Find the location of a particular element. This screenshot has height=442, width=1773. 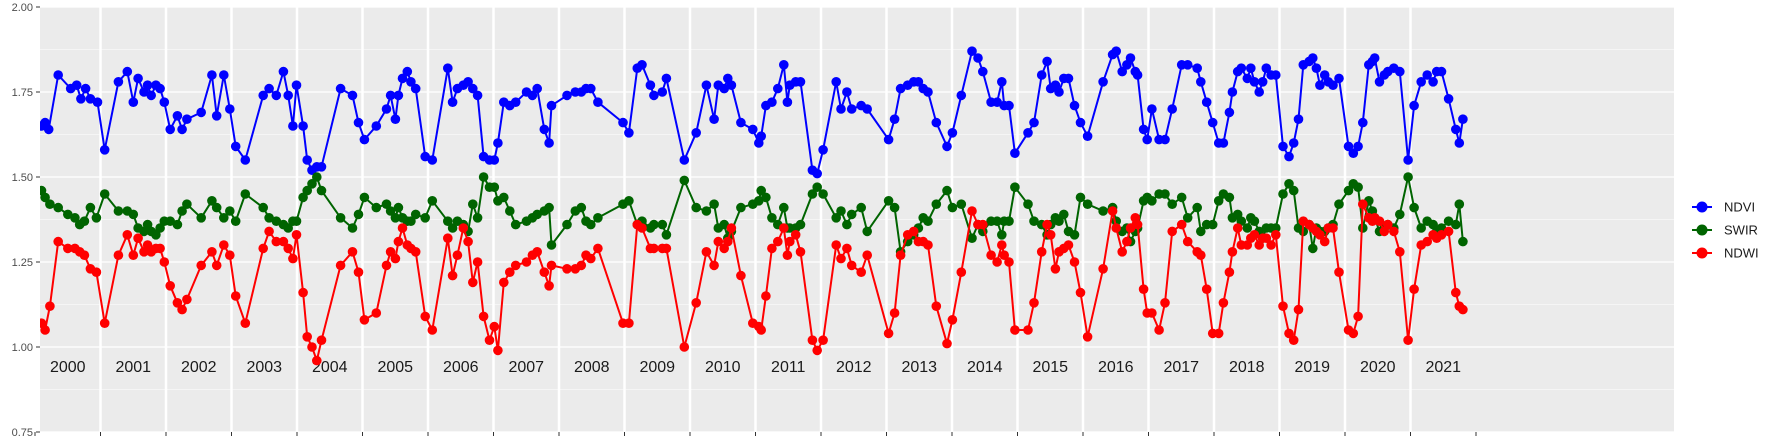

legend: NDVI SWIR NDWI is located at coordinates (1725, 230).